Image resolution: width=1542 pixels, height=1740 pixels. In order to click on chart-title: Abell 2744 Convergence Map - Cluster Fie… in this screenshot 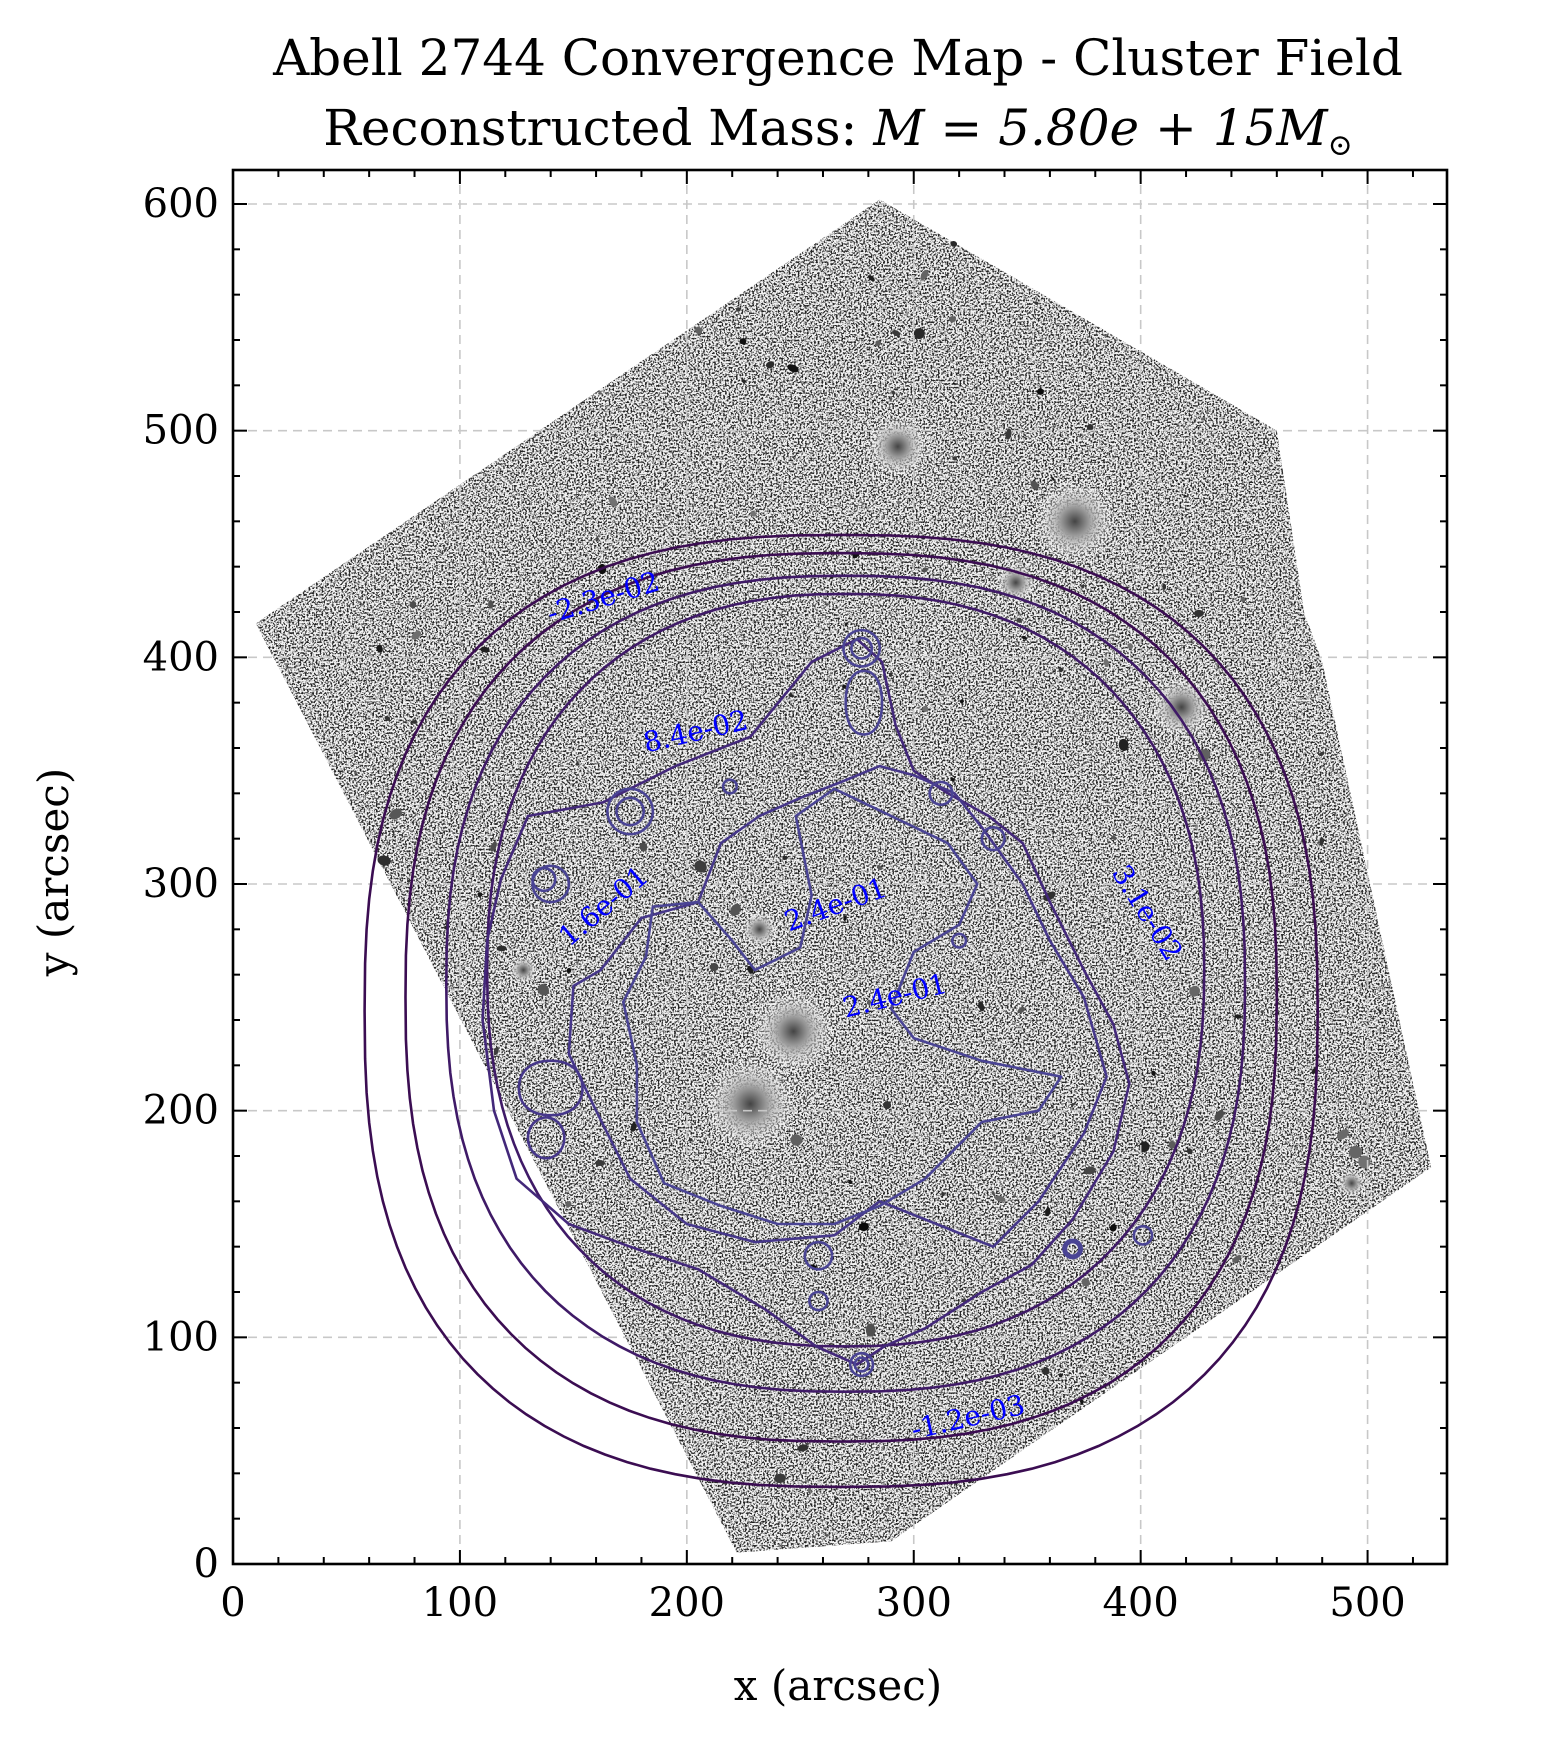, I will do `click(837, 58)`.